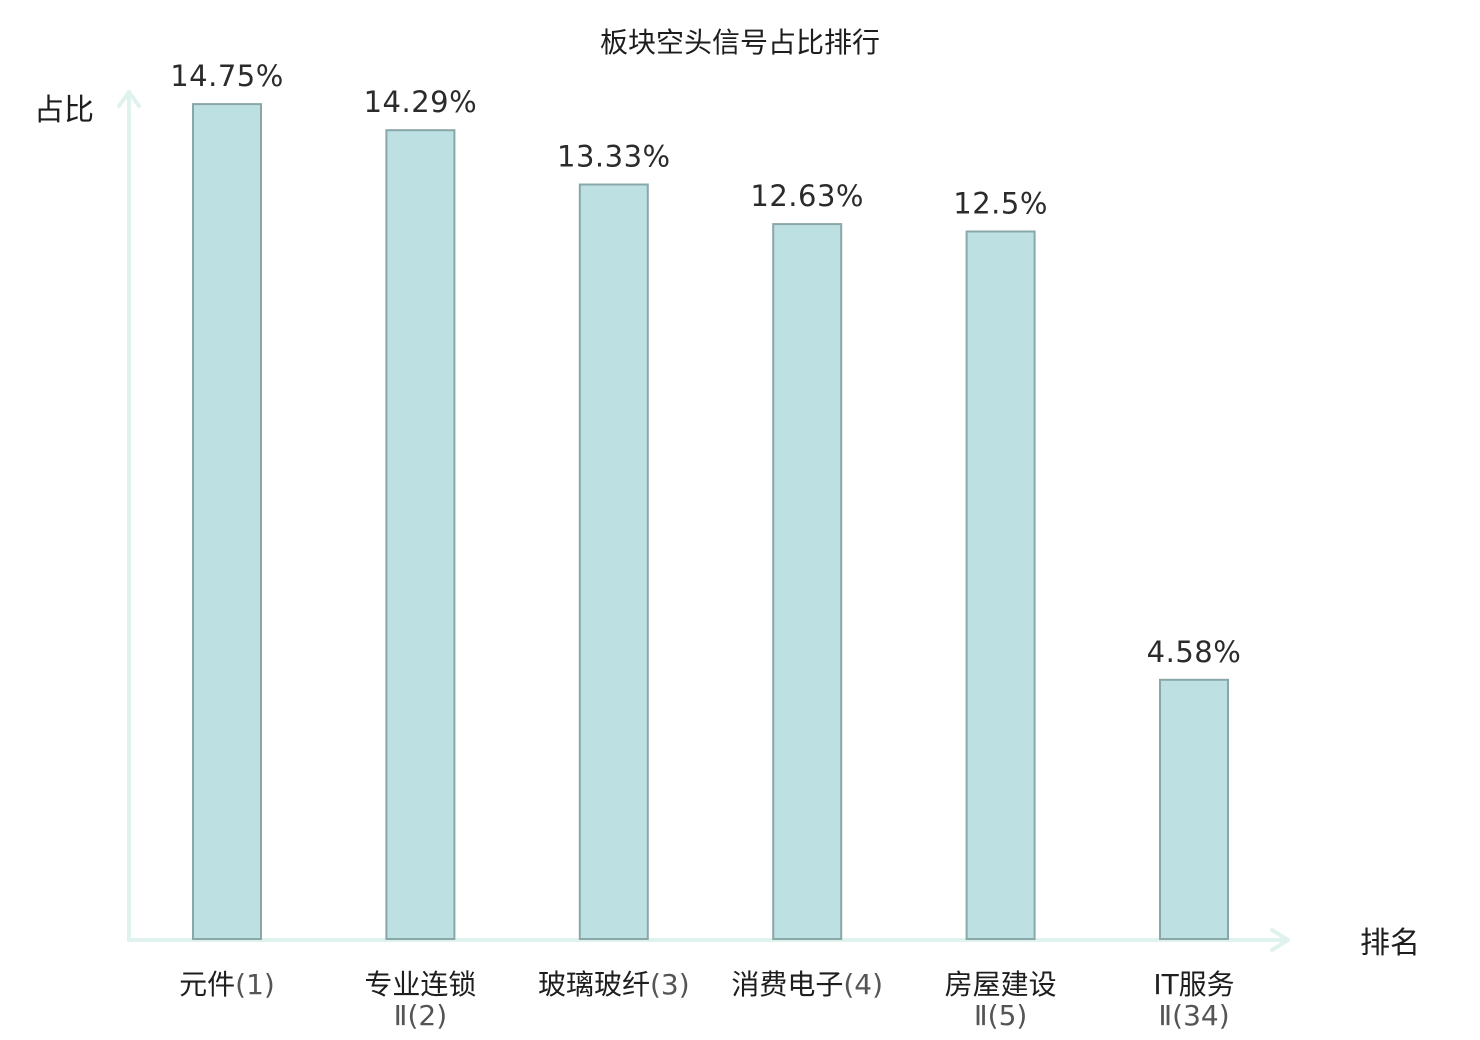  Describe the element at coordinates (787, 984) in the screenshot. I see `category-name: 消费电子` at that location.